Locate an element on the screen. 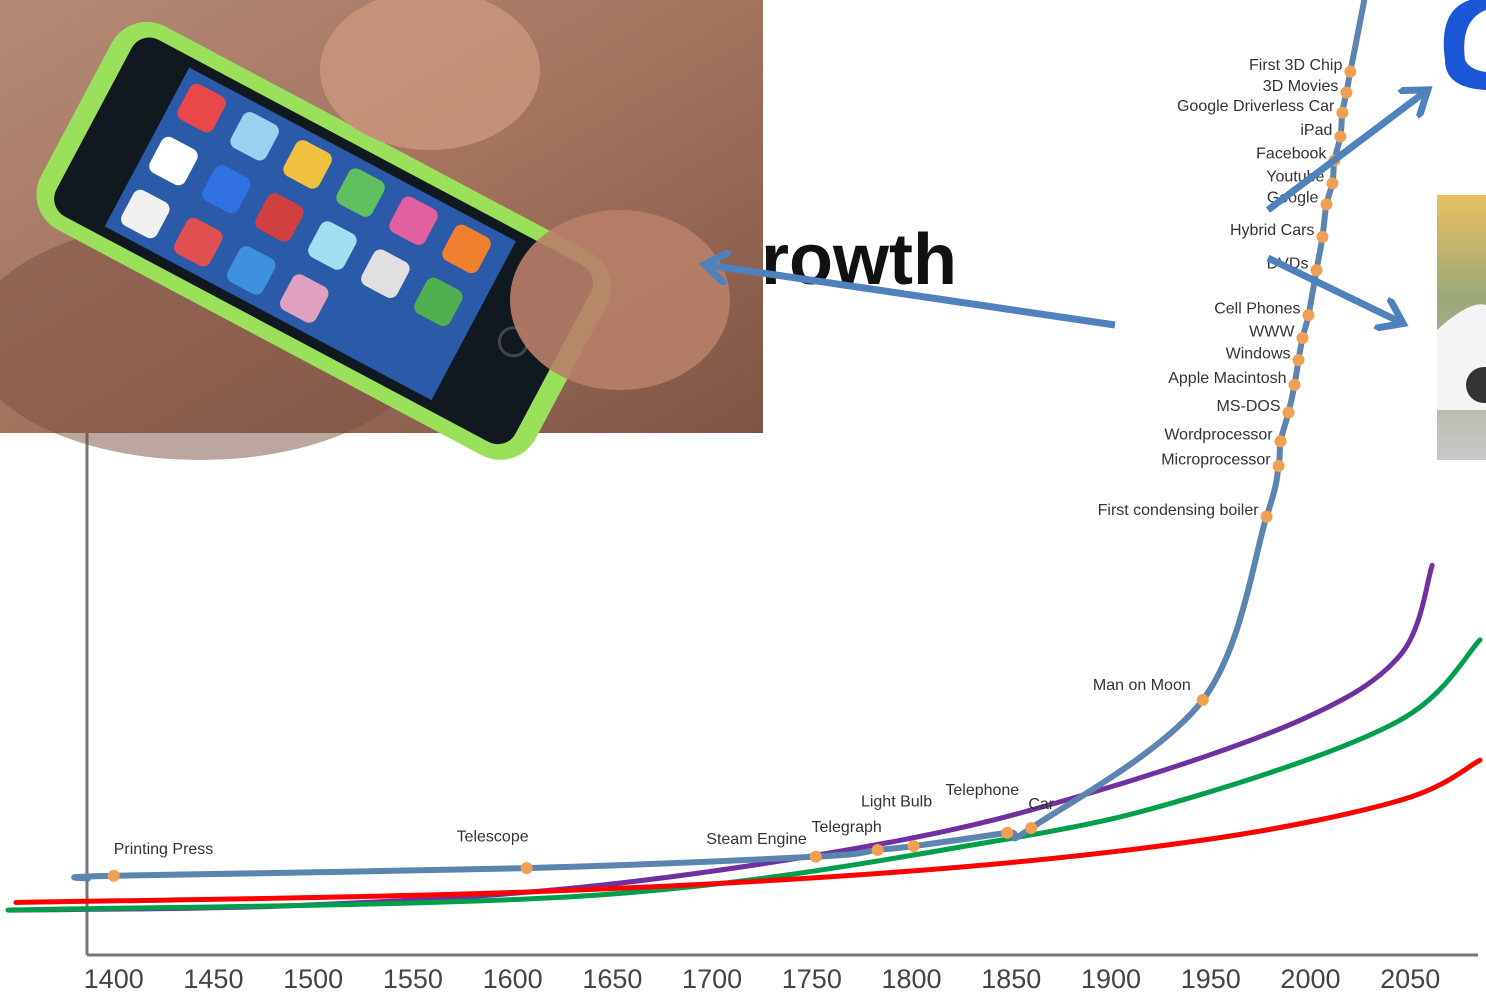 The height and width of the screenshot is (994, 1486). x-tick-label: 1550 is located at coordinates (413, 979).